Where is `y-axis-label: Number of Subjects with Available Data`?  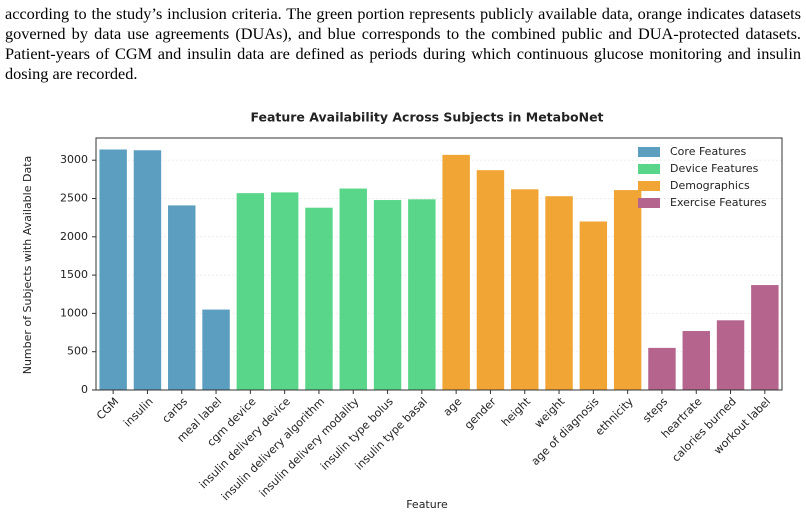
y-axis-label: Number of Subjects with Available Data is located at coordinates (27, 265).